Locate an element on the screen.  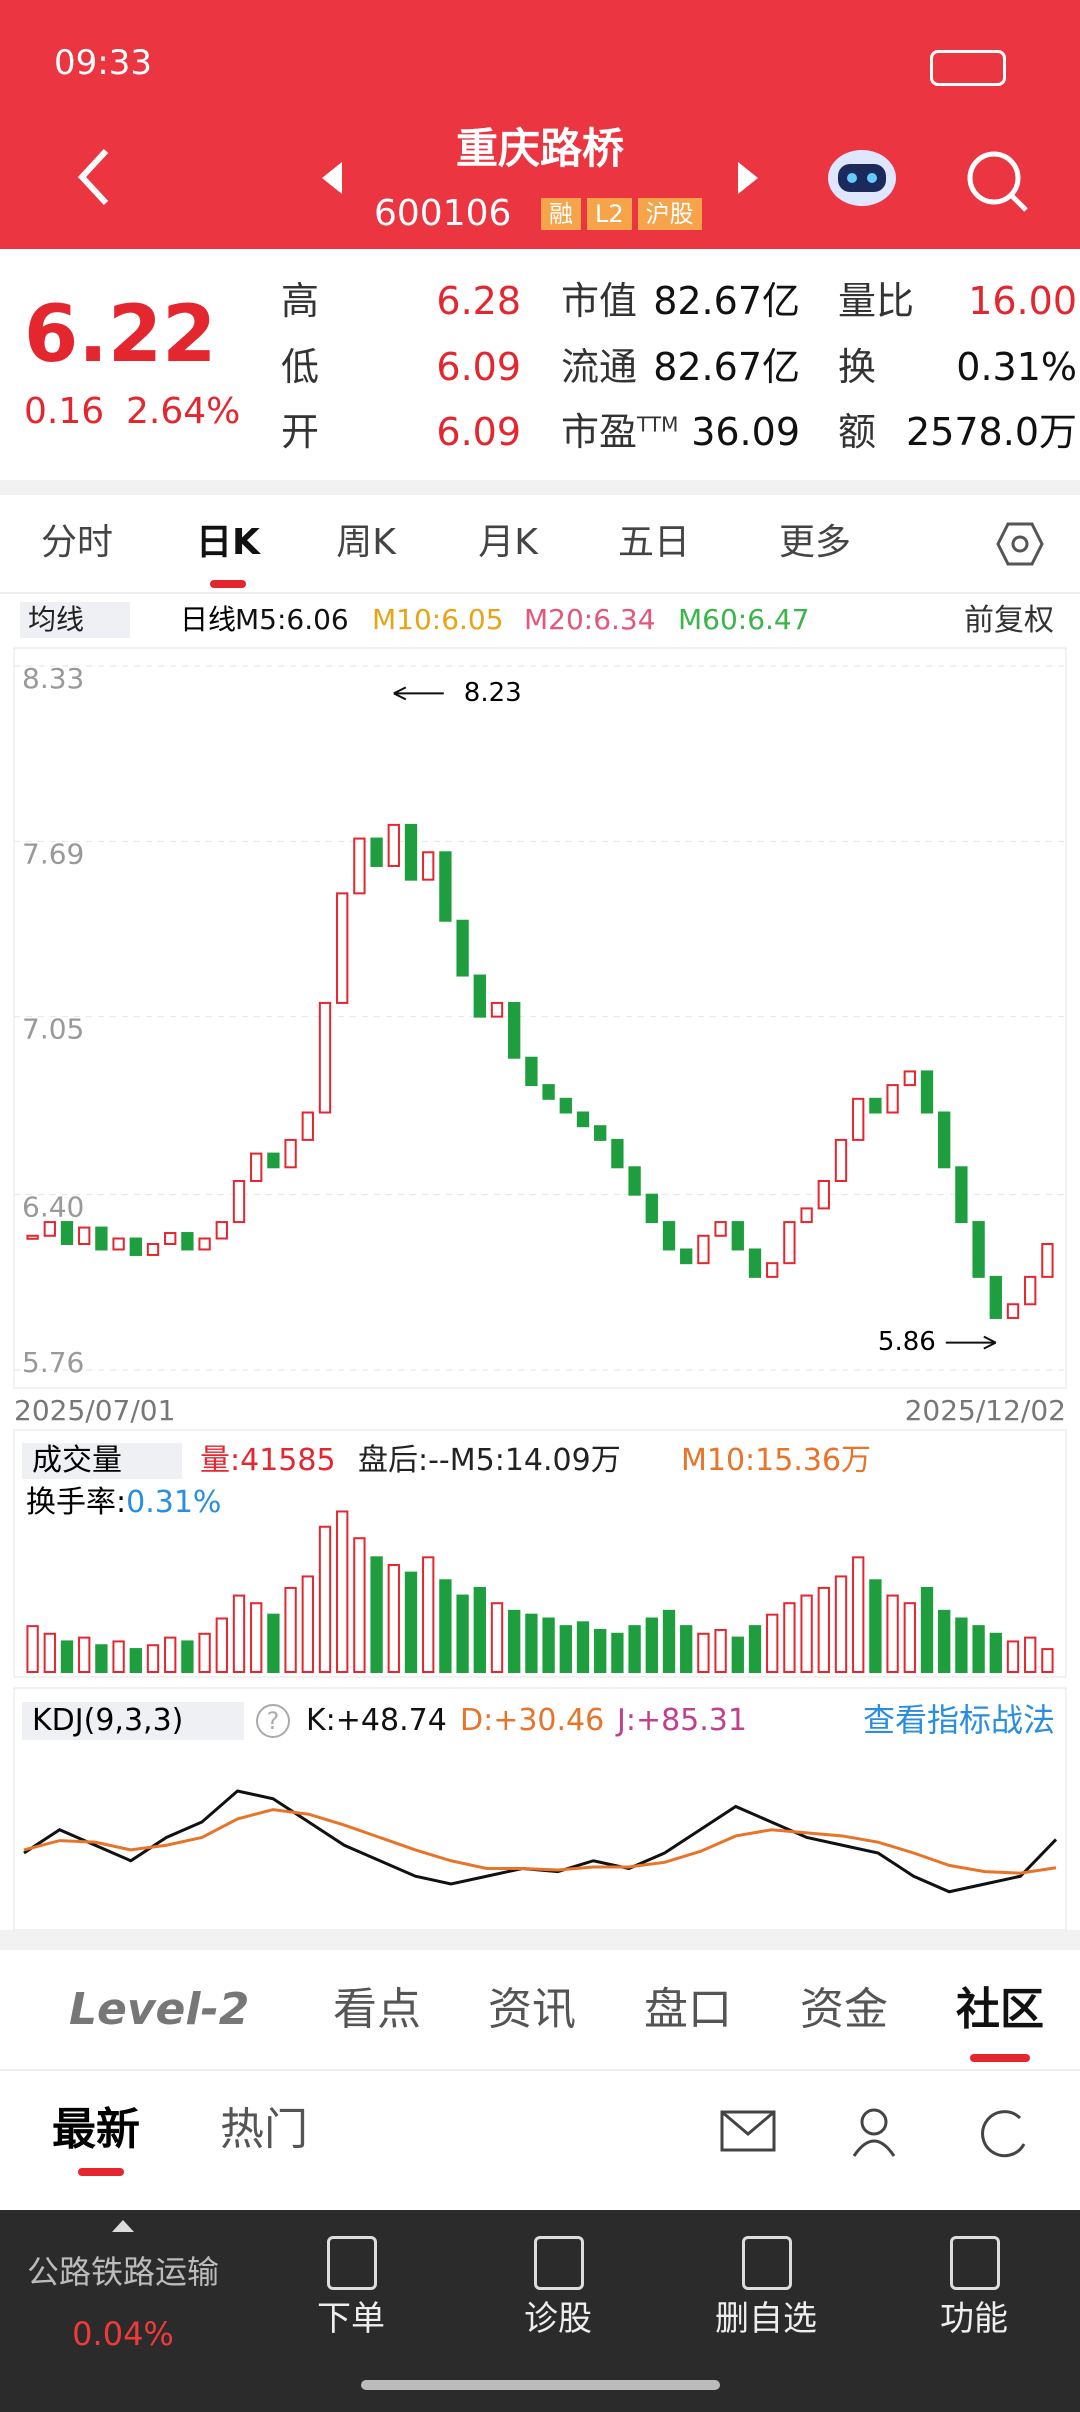
quote-label: 高 is located at coordinates (300, 301).